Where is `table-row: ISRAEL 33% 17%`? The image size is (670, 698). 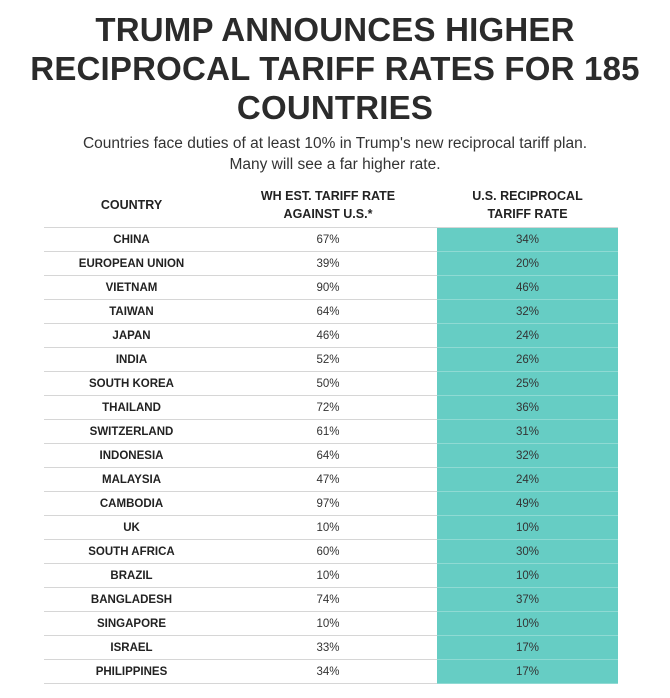 table-row: ISRAEL 33% 17% is located at coordinates (331, 647).